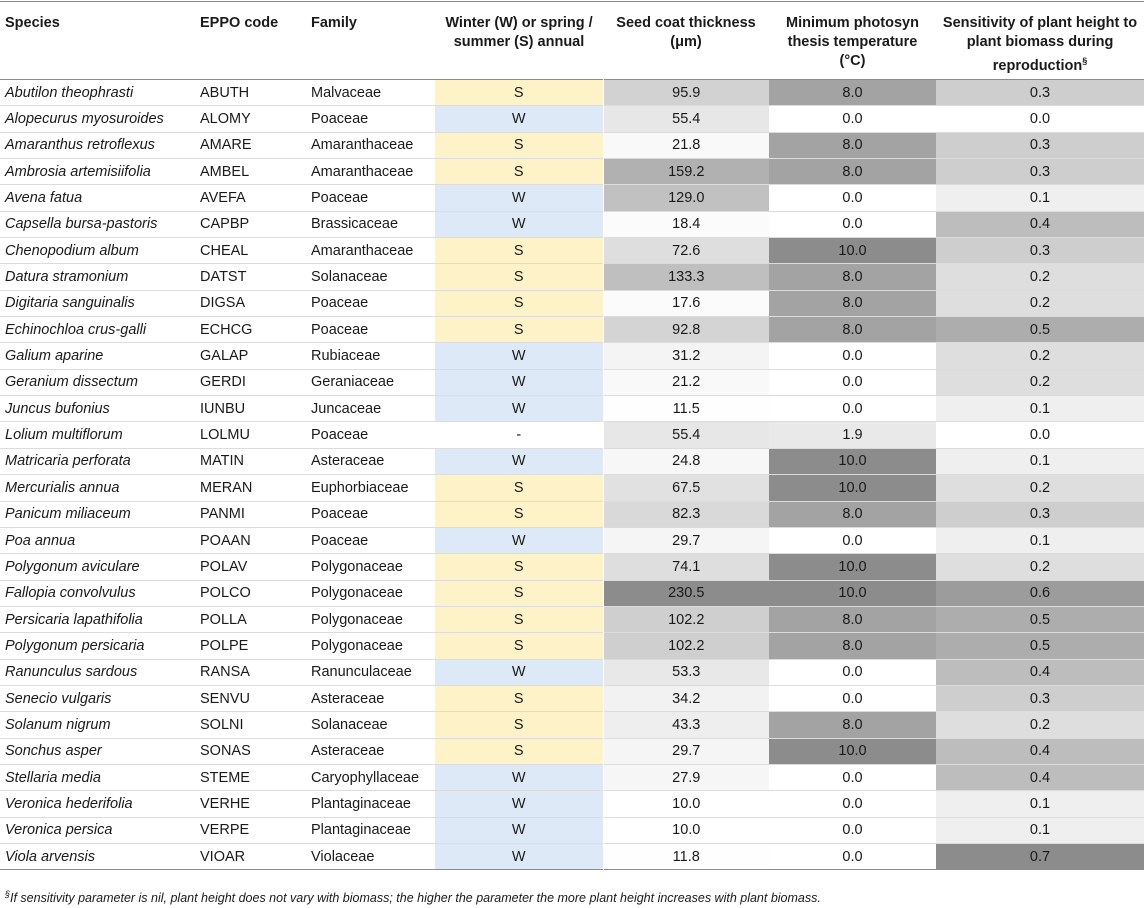 Image resolution: width=1144 pixels, height=908 pixels. Describe the element at coordinates (361, 672) in the screenshot. I see `family-cell: Ranunculaceae` at that location.